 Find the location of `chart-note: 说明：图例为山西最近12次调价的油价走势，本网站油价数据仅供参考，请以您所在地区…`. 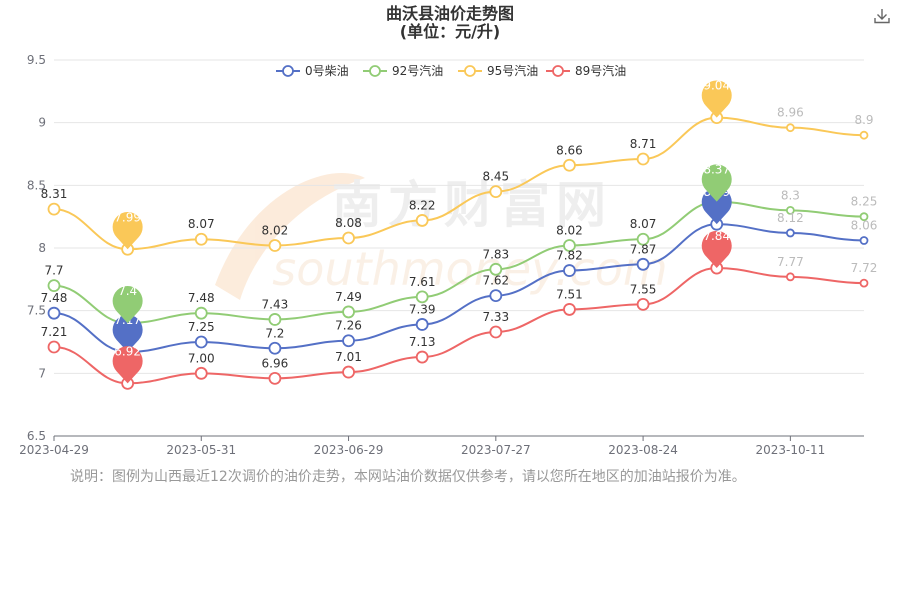

chart-note: 说明：图例为山西最近12次调价的油价走势，本网站油价数据仅供参考，请以您所在地区… is located at coordinates (408, 477).